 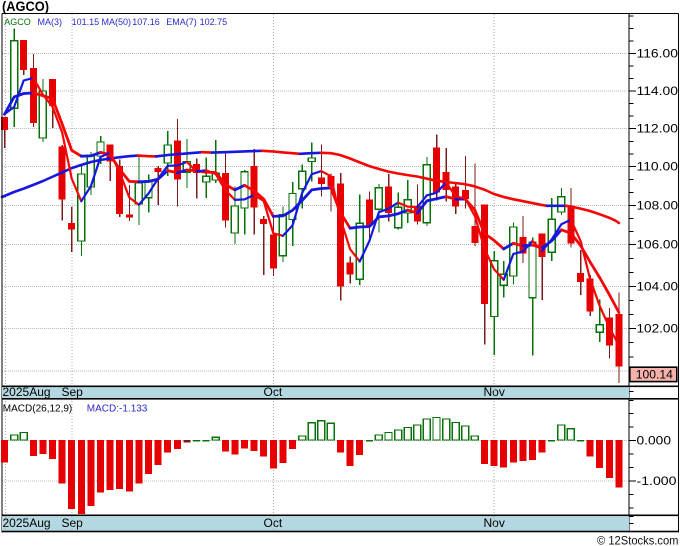 What do you see at coordinates (638, 540) in the screenshot?
I see `svg-text: © 12Stocks.com` at bounding box center [638, 540].